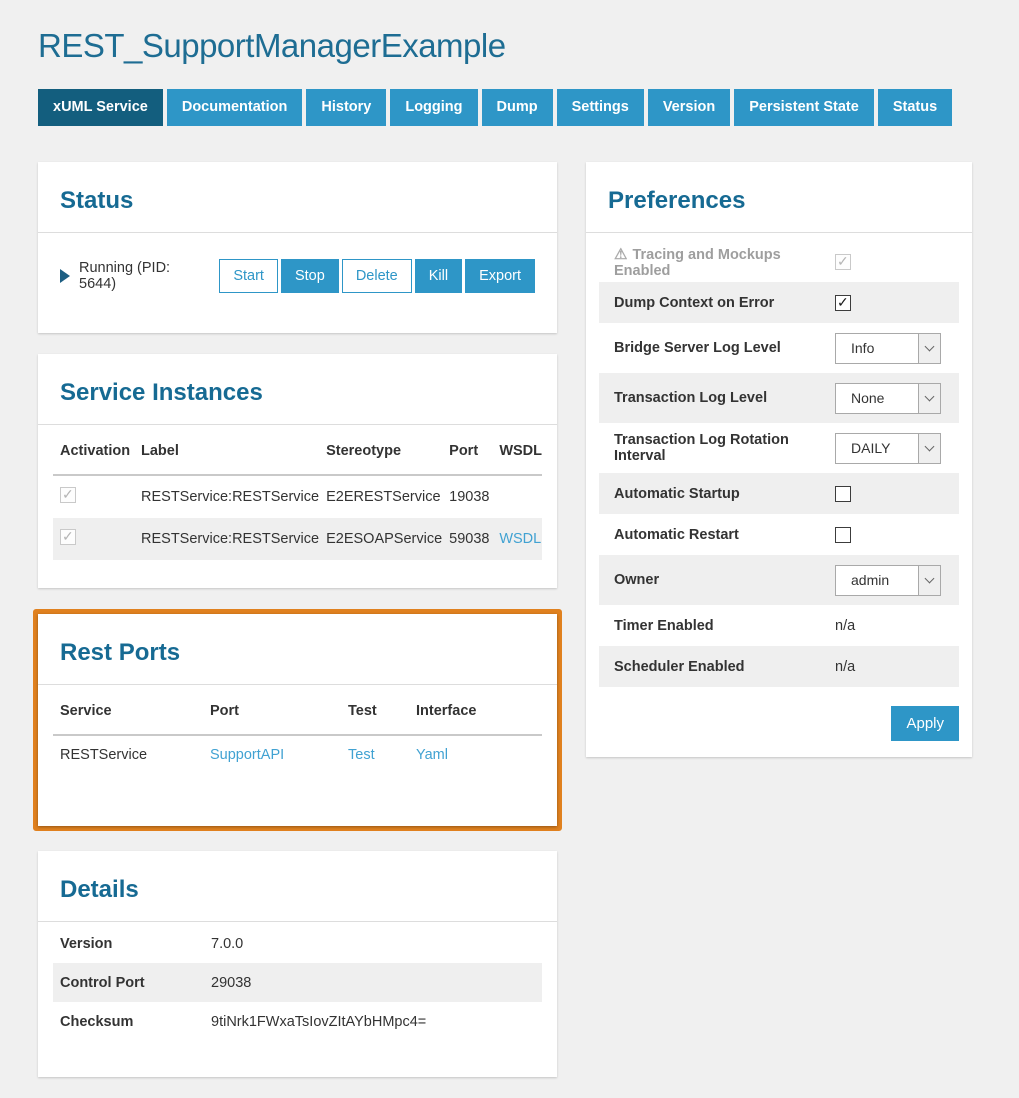 Image resolution: width=1019 pixels, height=1098 pixels. What do you see at coordinates (94, 539) in the screenshot?
I see `activation-cell` at bounding box center [94, 539].